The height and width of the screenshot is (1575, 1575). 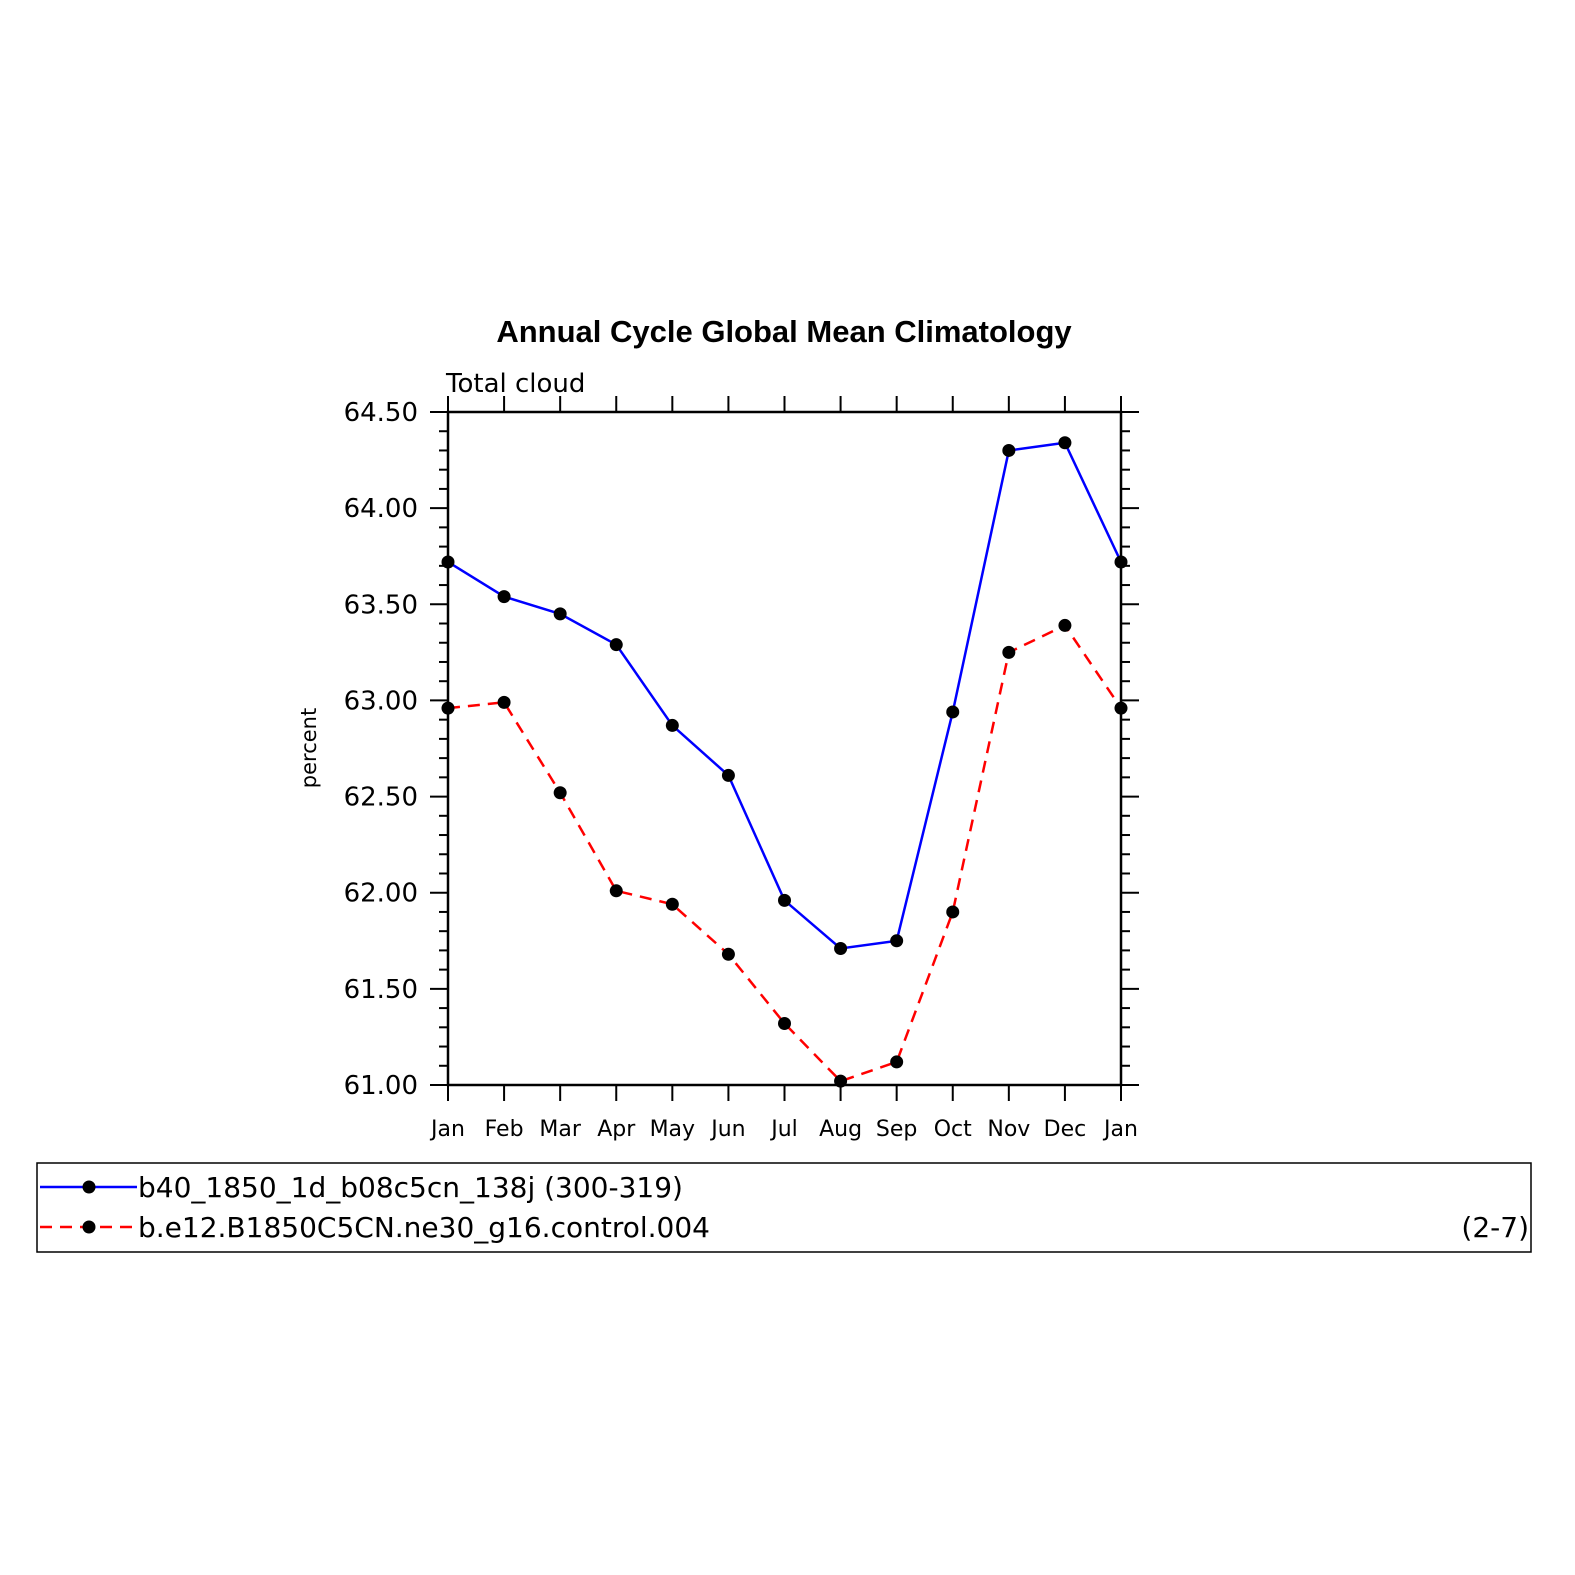 What do you see at coordinates (616, 1129) in the screenshot?
I see `x-tick-label: Apr` at bounding box center [616, 1129].